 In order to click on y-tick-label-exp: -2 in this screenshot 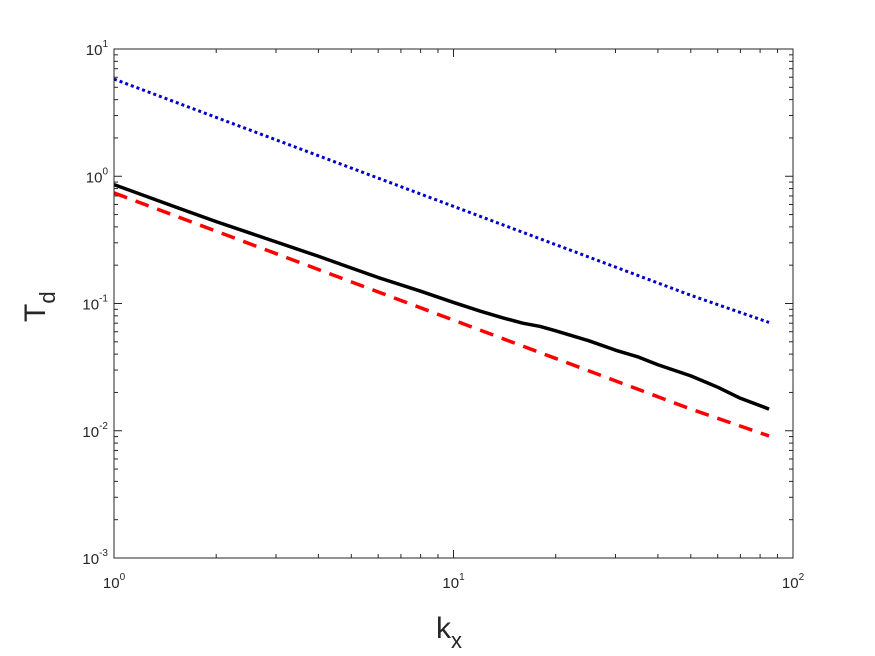, I will do `click(103, 426)`.